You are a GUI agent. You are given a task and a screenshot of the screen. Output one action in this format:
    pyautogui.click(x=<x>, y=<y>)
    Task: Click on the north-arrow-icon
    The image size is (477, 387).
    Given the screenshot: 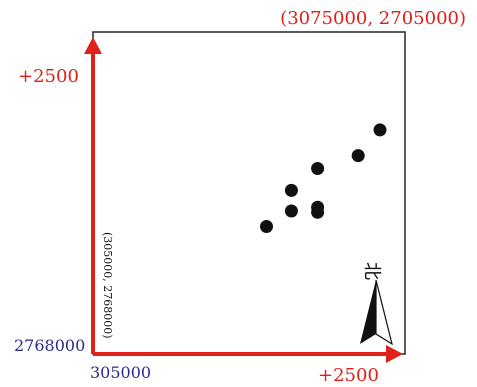 What is the action you would take?
    pyautogui.click(x=376, y=312)
    